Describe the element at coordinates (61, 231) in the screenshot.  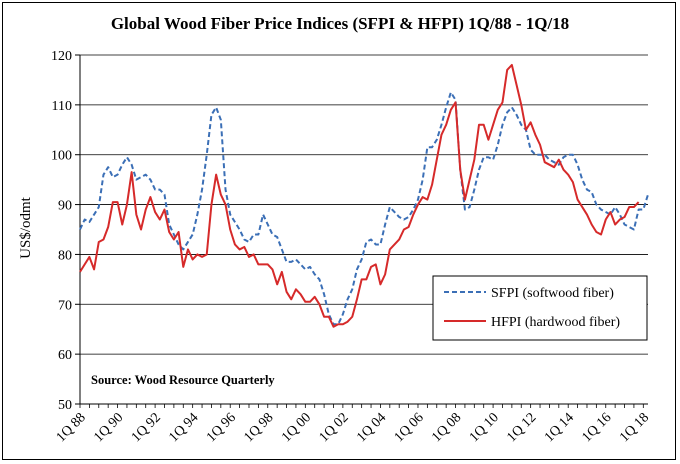
I see `y-tick-labels: 50 60 70 80 90 100 110 120` at that location.